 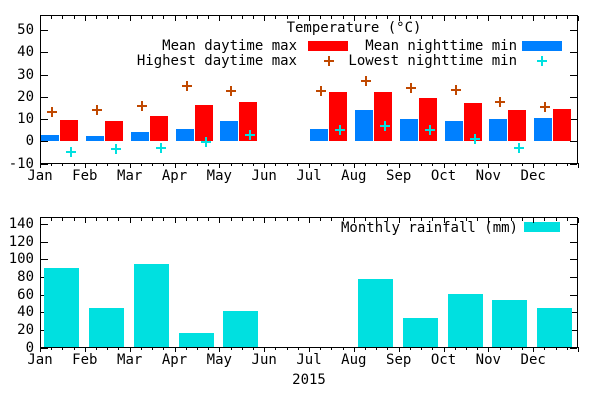 What do you see at coordinates (69, 131) in the screenshot?
I see `bar-mean-daytime-max-Jan` at bounding box center [69, 131].